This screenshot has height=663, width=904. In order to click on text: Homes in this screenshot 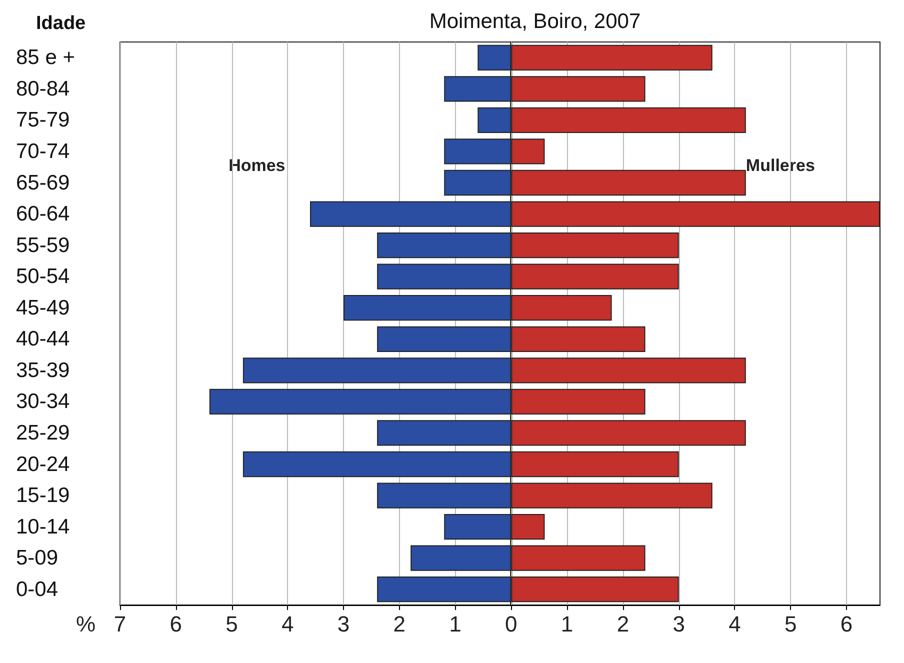, I will do `click(257, 165)`.